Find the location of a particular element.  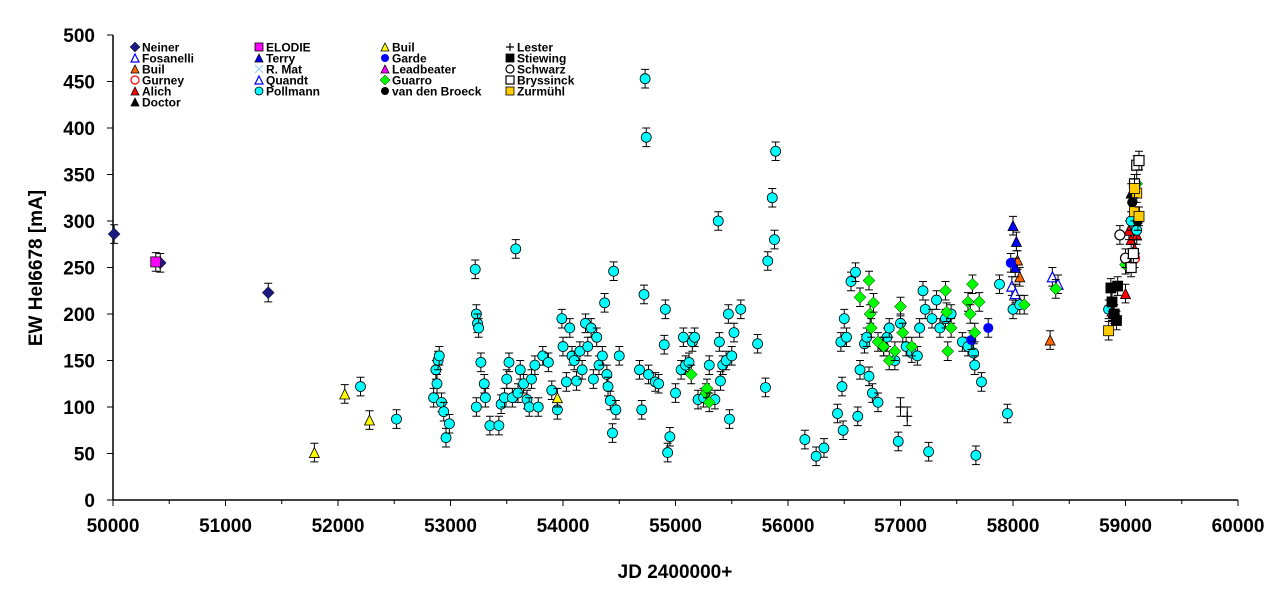

x-tick-label: 55000 is located at coordinates (675, 526).